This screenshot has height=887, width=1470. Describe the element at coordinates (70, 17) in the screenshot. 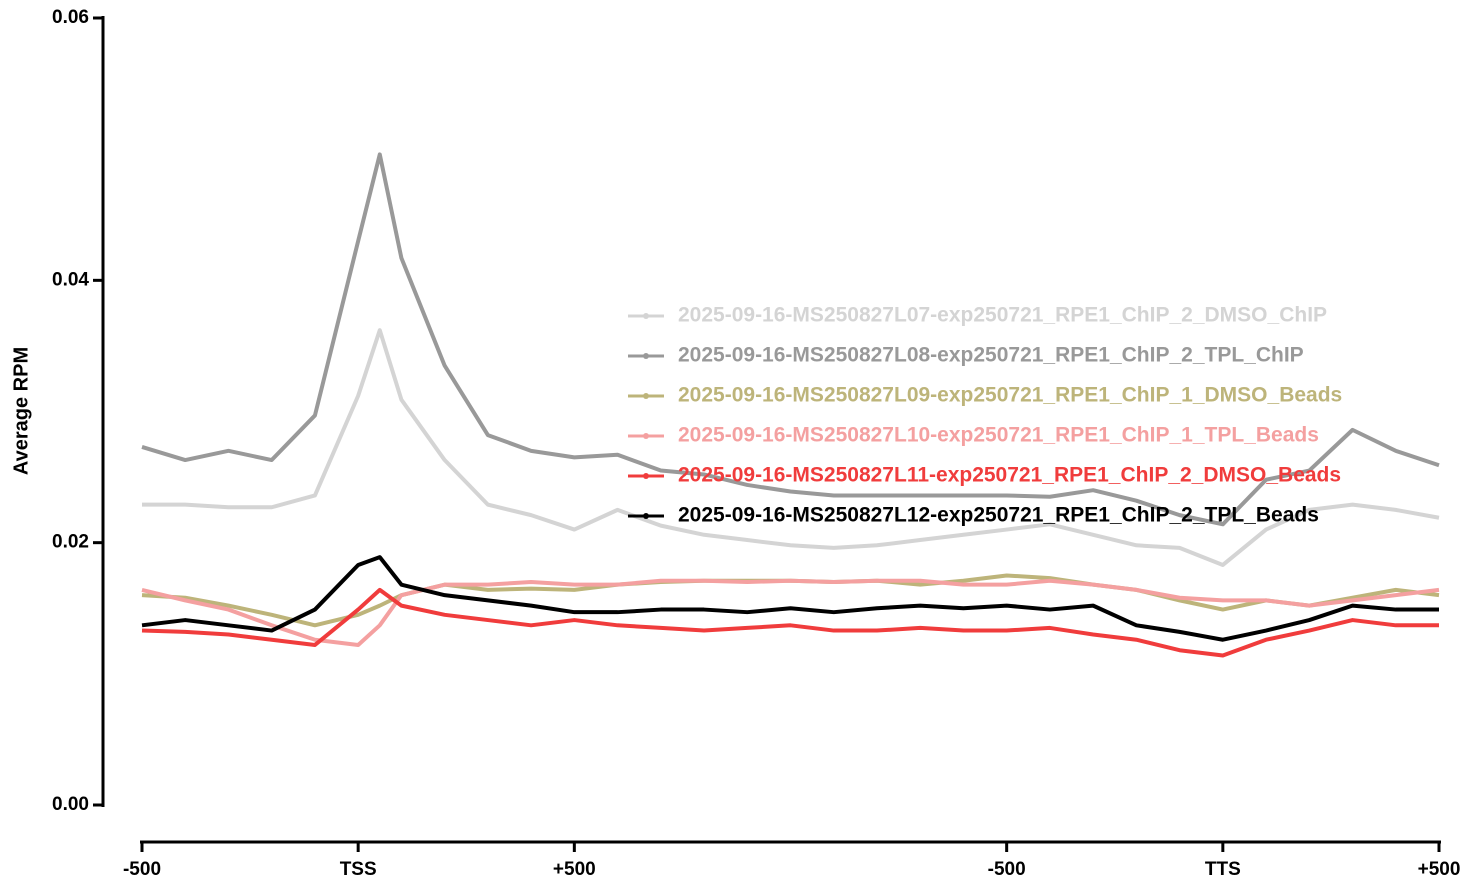

I see `y-tick-label: 0.06` at that location.